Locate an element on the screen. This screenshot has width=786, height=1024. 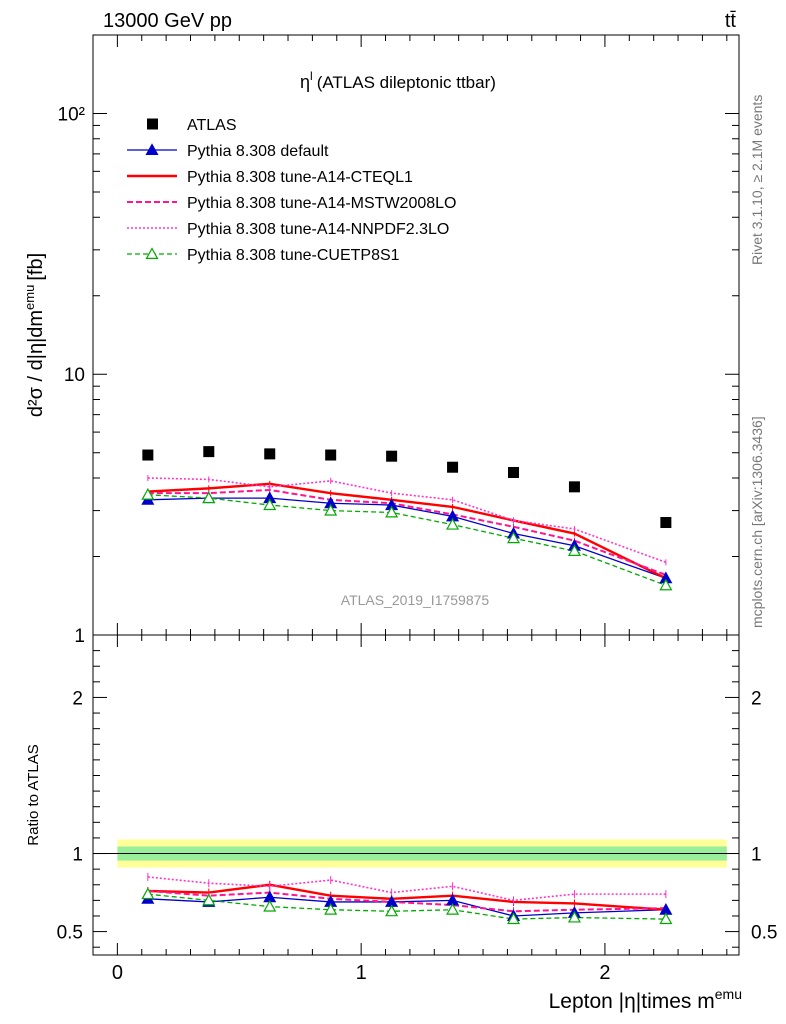
legend-label-4: Pythia 8.308 tune-CUETP8S1 is located at coordinates (293, 255).